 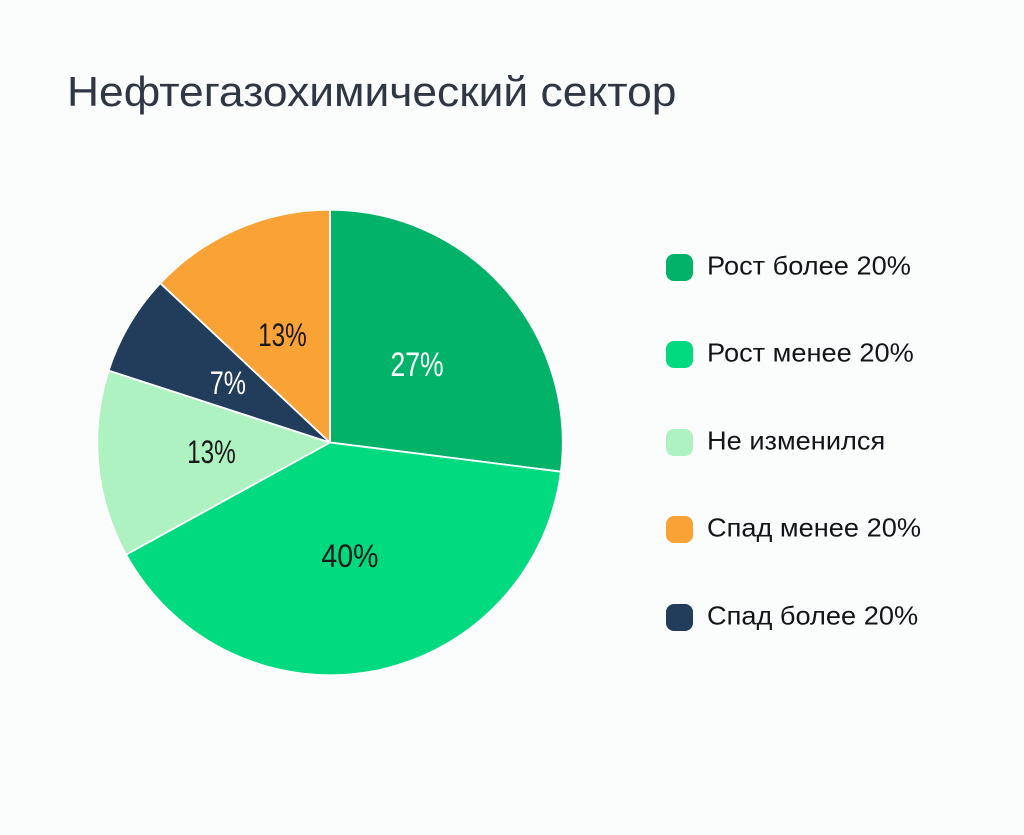 I want to click on svg-text: 27%, so click(x=416, y=364).